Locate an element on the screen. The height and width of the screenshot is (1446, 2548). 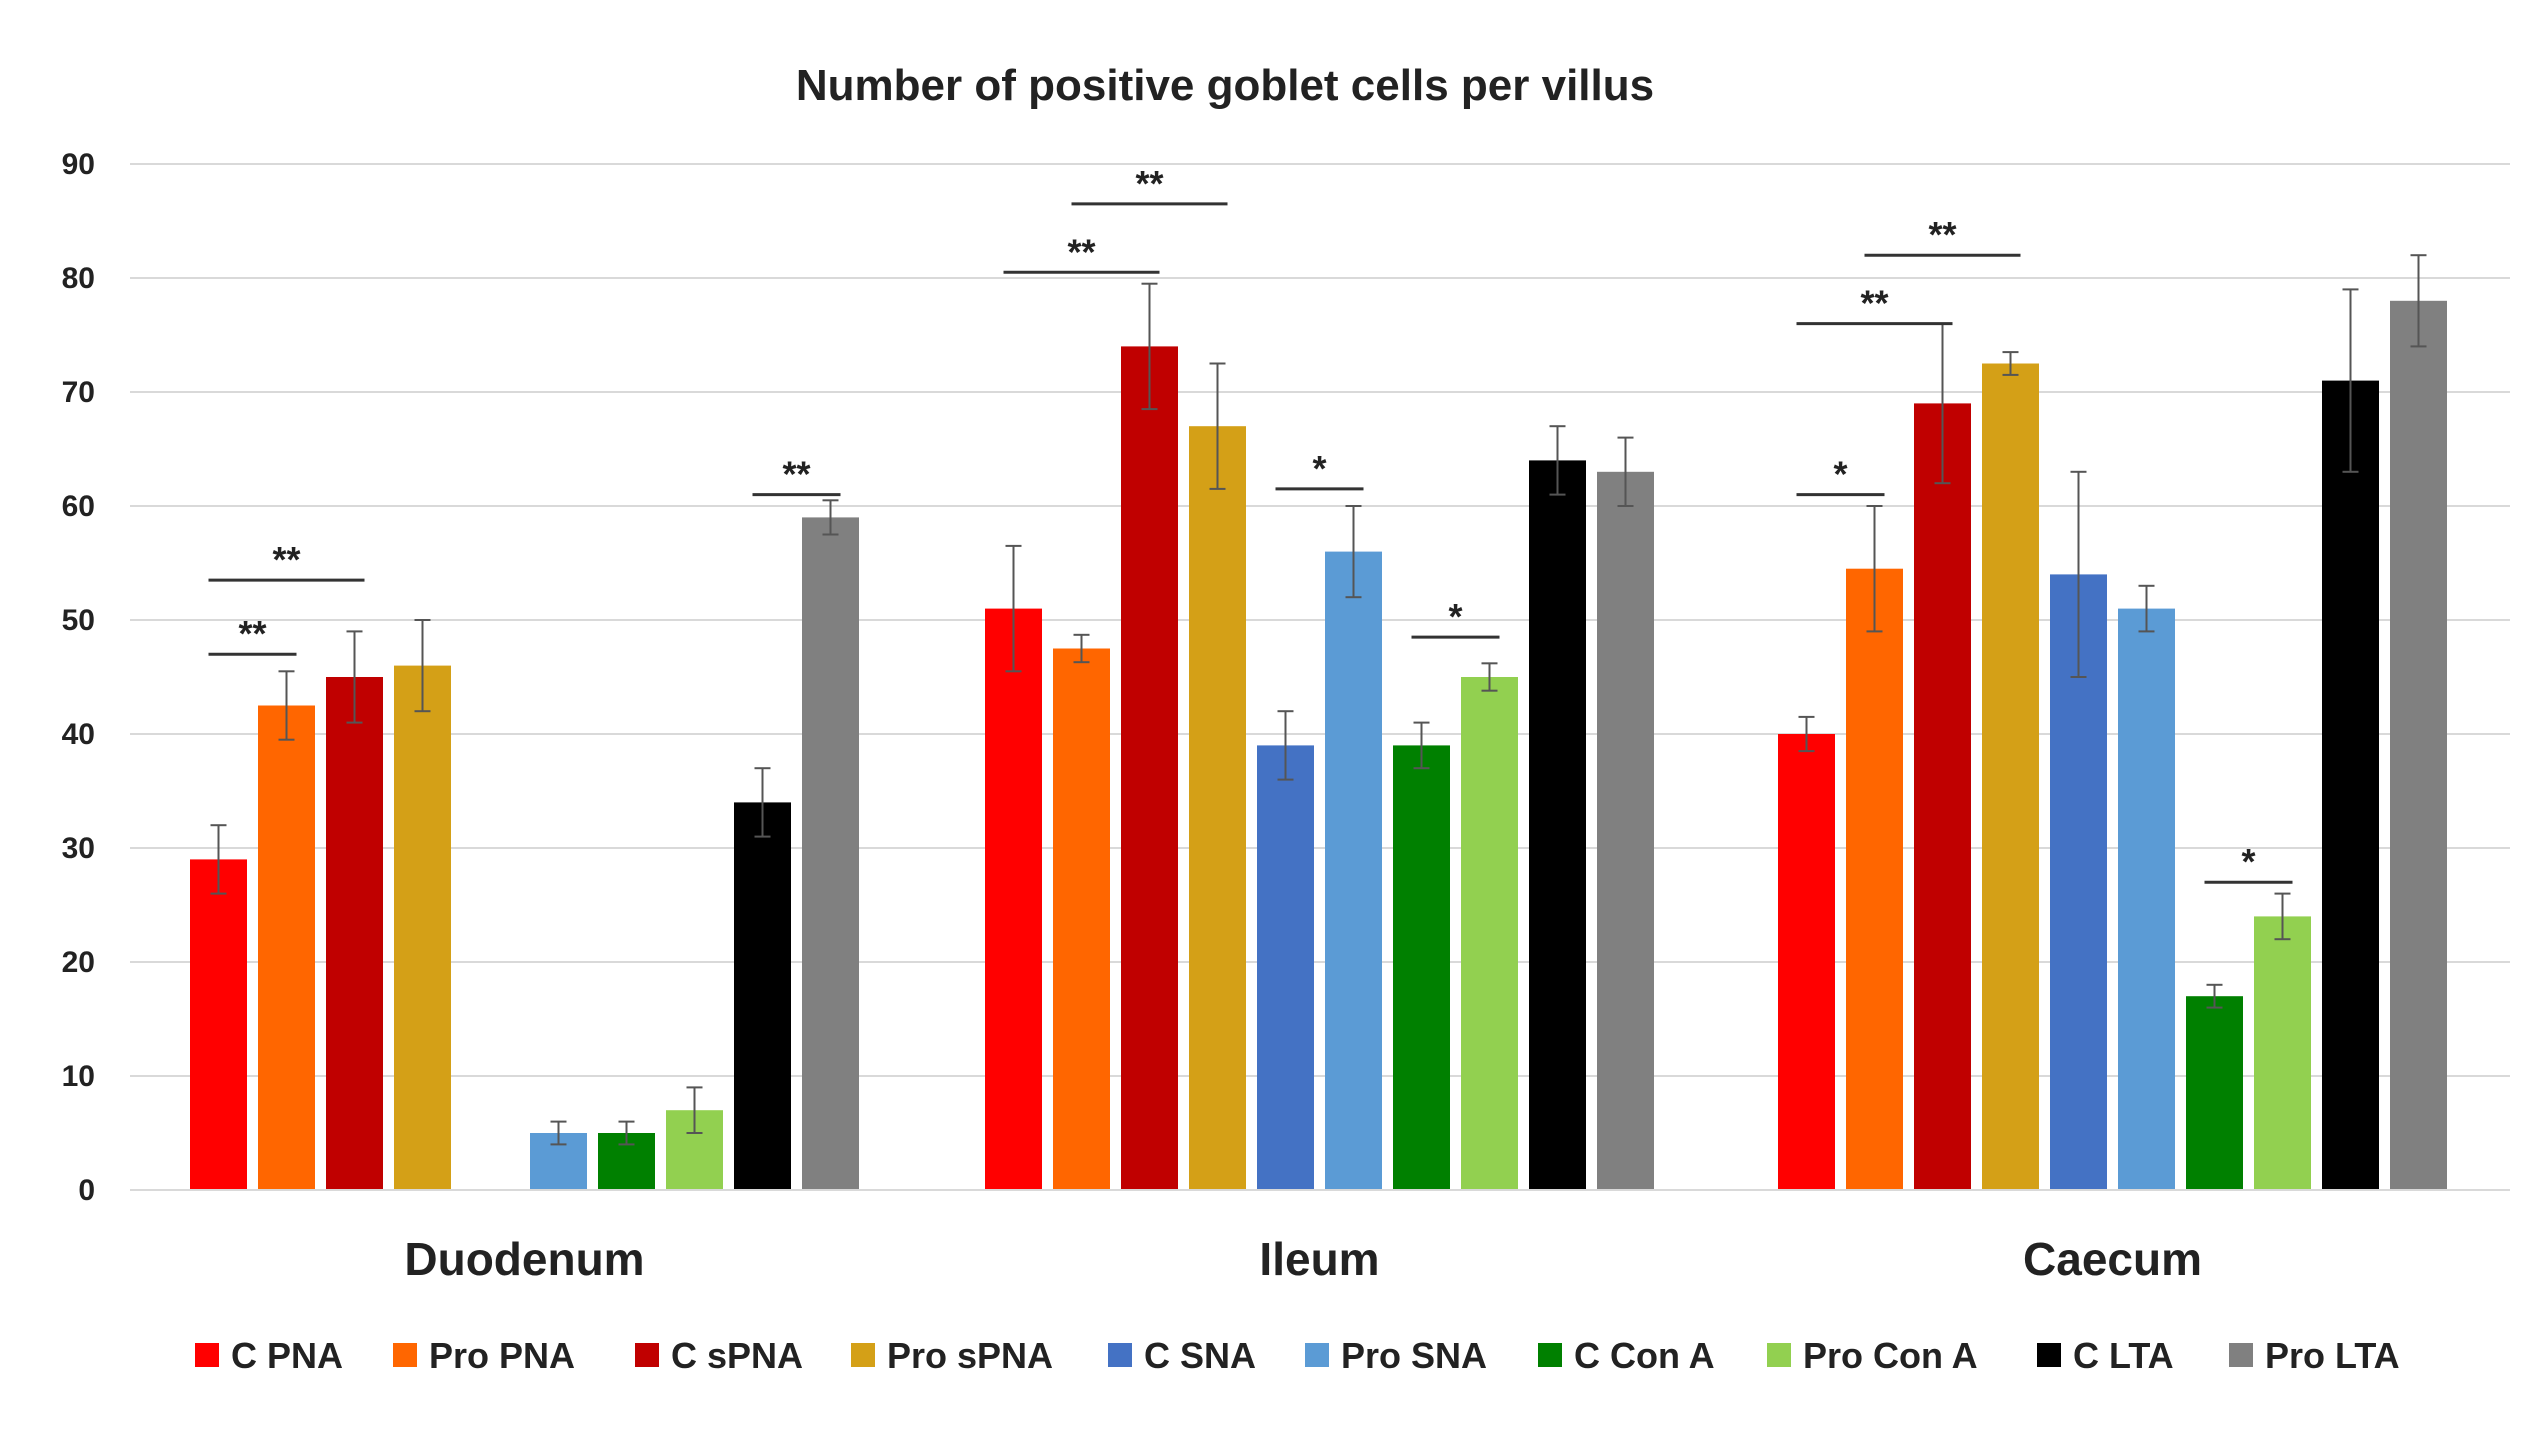
y-tick-label: 50 is located at coordinates (78, 620).